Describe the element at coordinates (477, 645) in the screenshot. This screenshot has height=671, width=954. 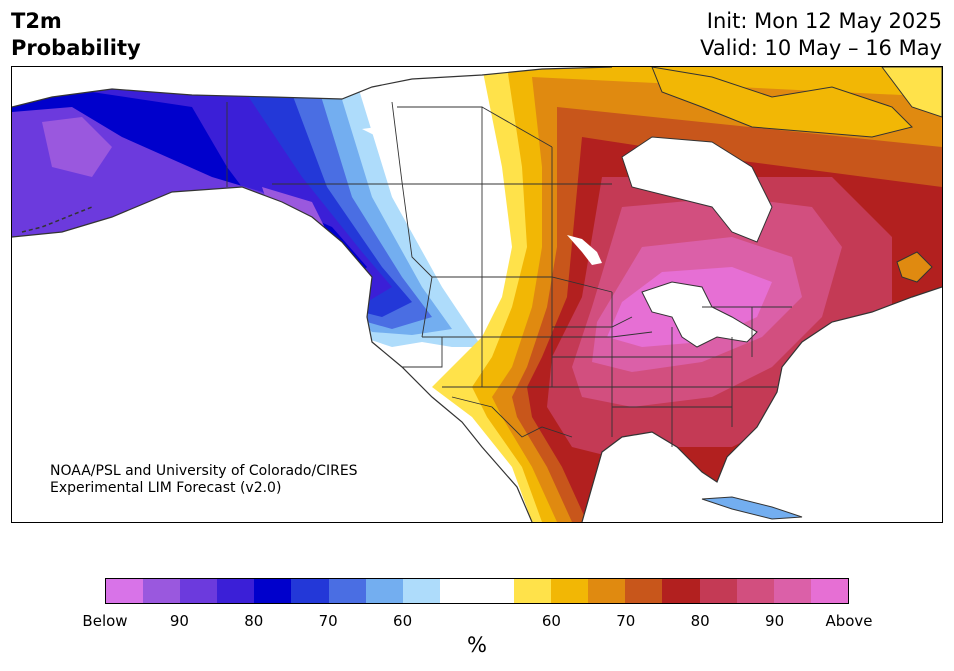
I see `colorbar-unit: %` at that location.